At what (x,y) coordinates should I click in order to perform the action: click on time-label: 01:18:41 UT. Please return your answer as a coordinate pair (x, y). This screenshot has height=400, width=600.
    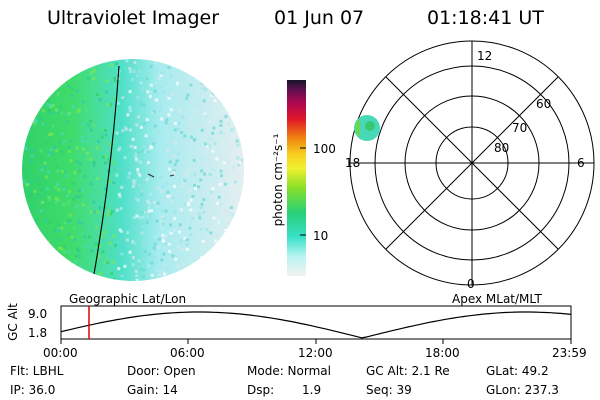
    Looking at the image, I should click on (485, 18).